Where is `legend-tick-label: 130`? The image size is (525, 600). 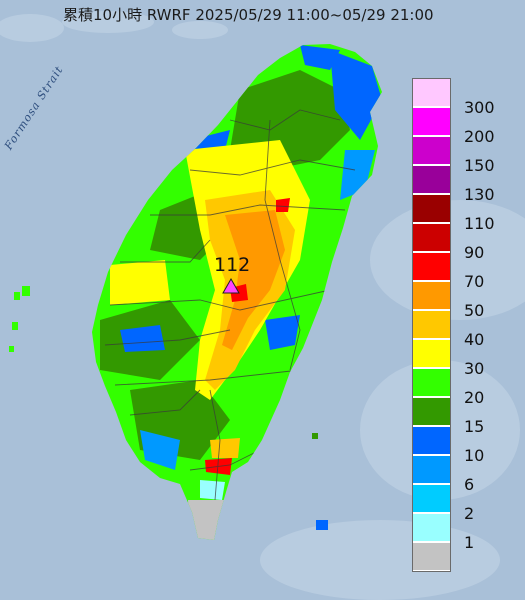 legend-tick-label: 130 is located at coordinates (479, 194).